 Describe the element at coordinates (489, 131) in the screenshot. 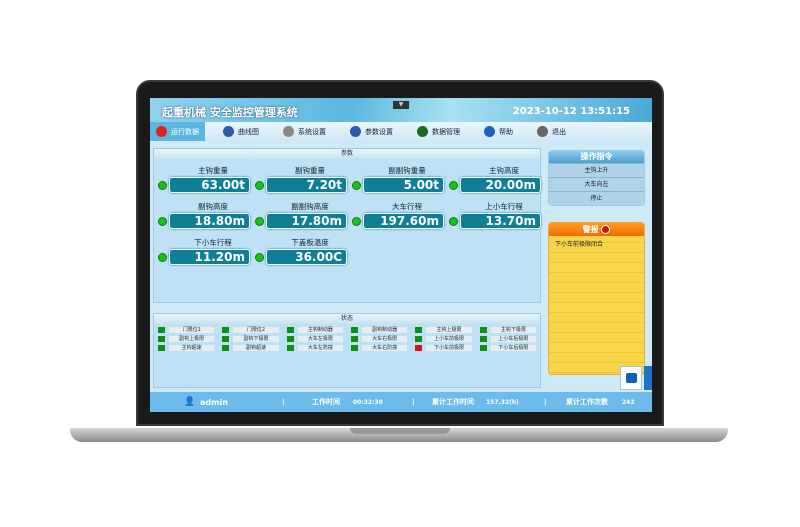

I see `help-icon` at that location.